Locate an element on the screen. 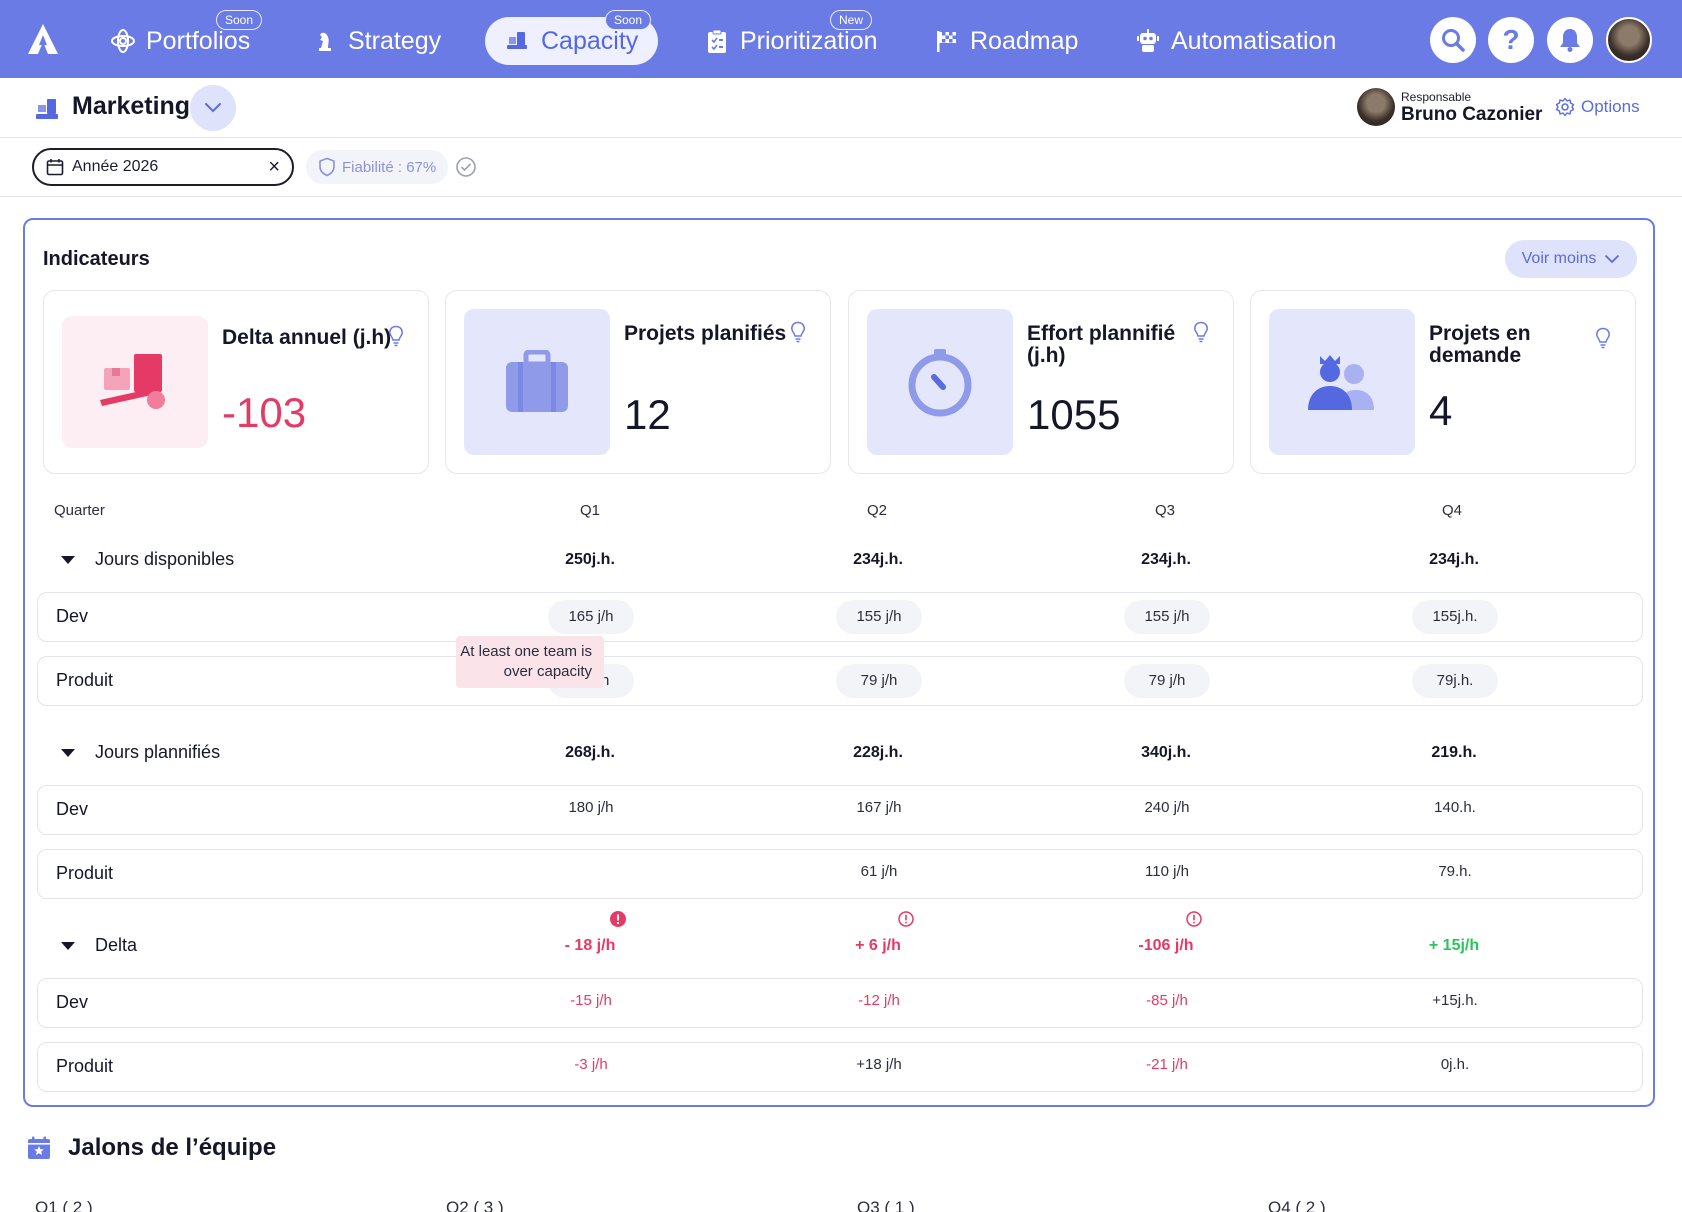 Image resolution: width=1682 pixels, height=1212 pixels. group-total: 219.h. is located at coordinates (1454, 752).